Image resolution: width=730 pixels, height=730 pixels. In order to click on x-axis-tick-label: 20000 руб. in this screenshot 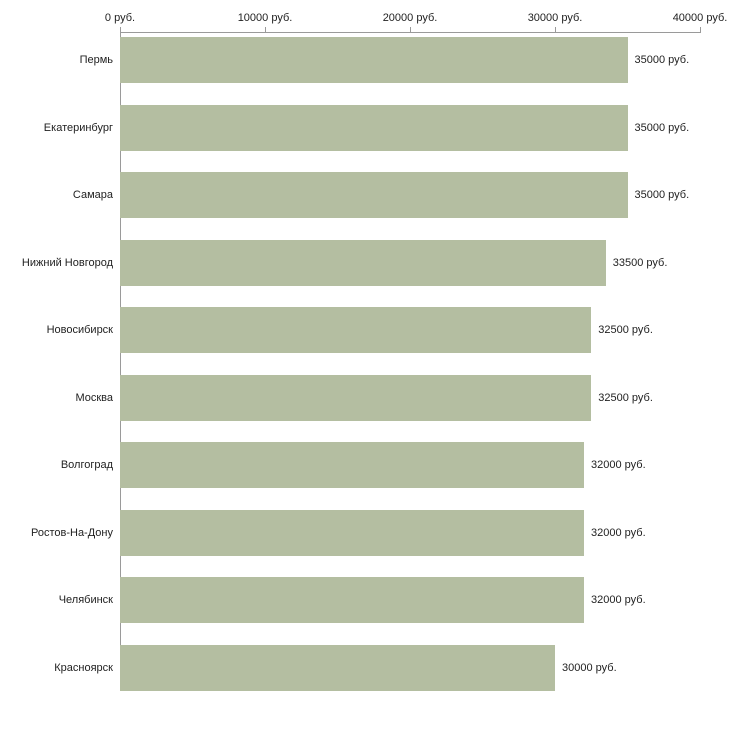, I will do `click(410, 18)`.